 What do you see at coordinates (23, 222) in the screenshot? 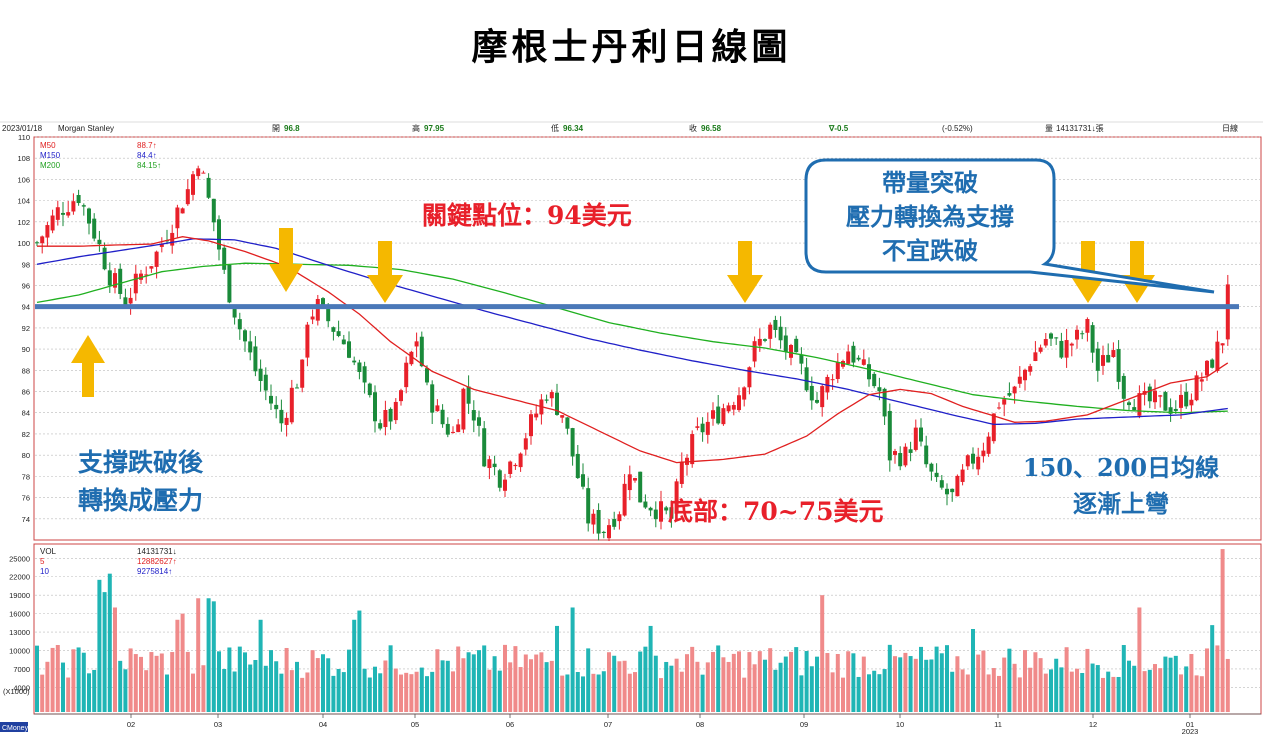
I see `price-tick-label: 102` at bounding box center [23, 222].